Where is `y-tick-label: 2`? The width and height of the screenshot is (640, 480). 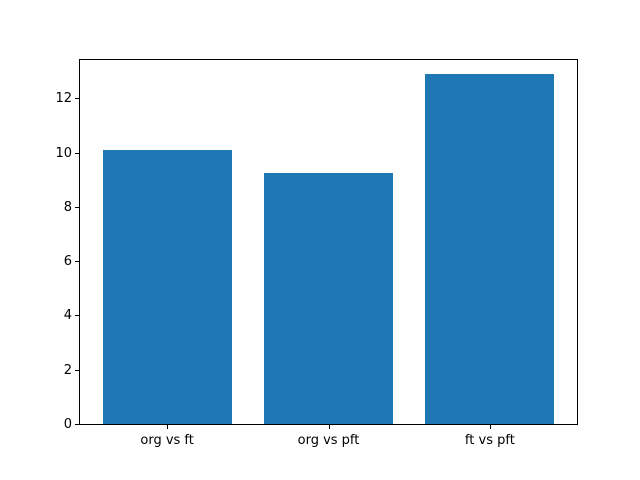 y-tick-label: 2 is located at coordinates (67, 370).